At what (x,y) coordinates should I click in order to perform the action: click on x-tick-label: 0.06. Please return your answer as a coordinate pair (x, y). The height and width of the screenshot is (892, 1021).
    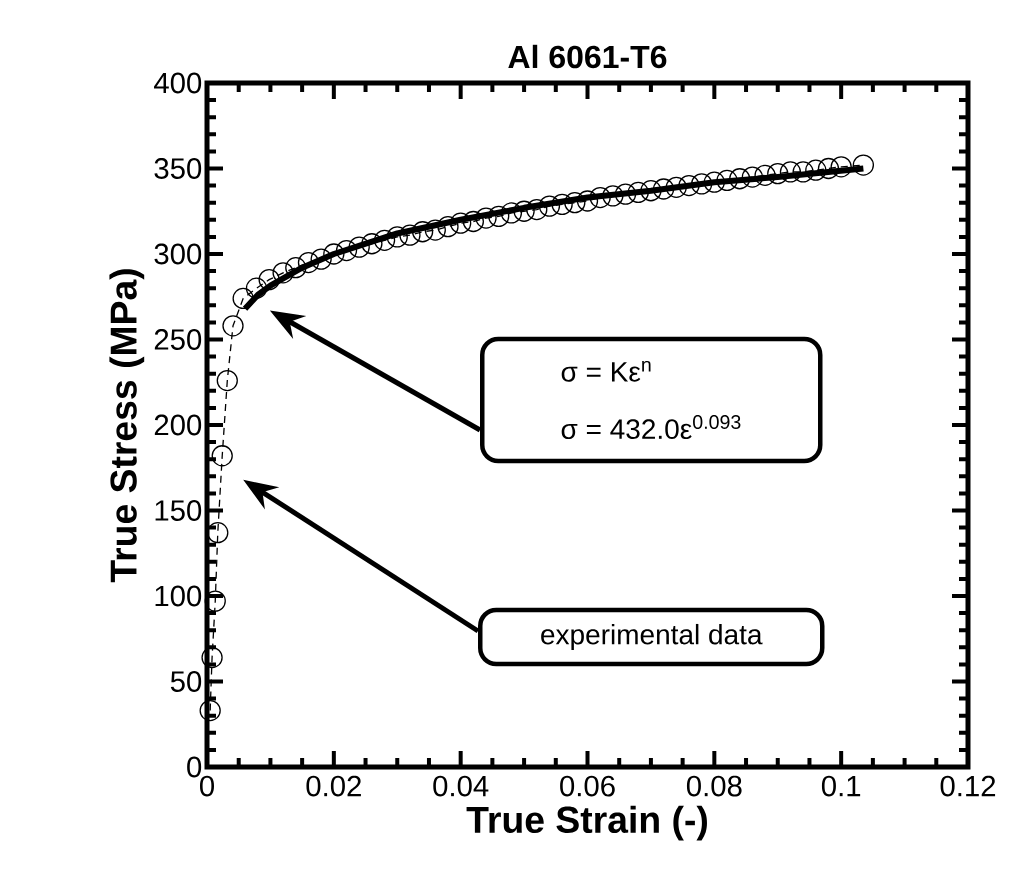
    Looking at the image, I should click on (587, 786).